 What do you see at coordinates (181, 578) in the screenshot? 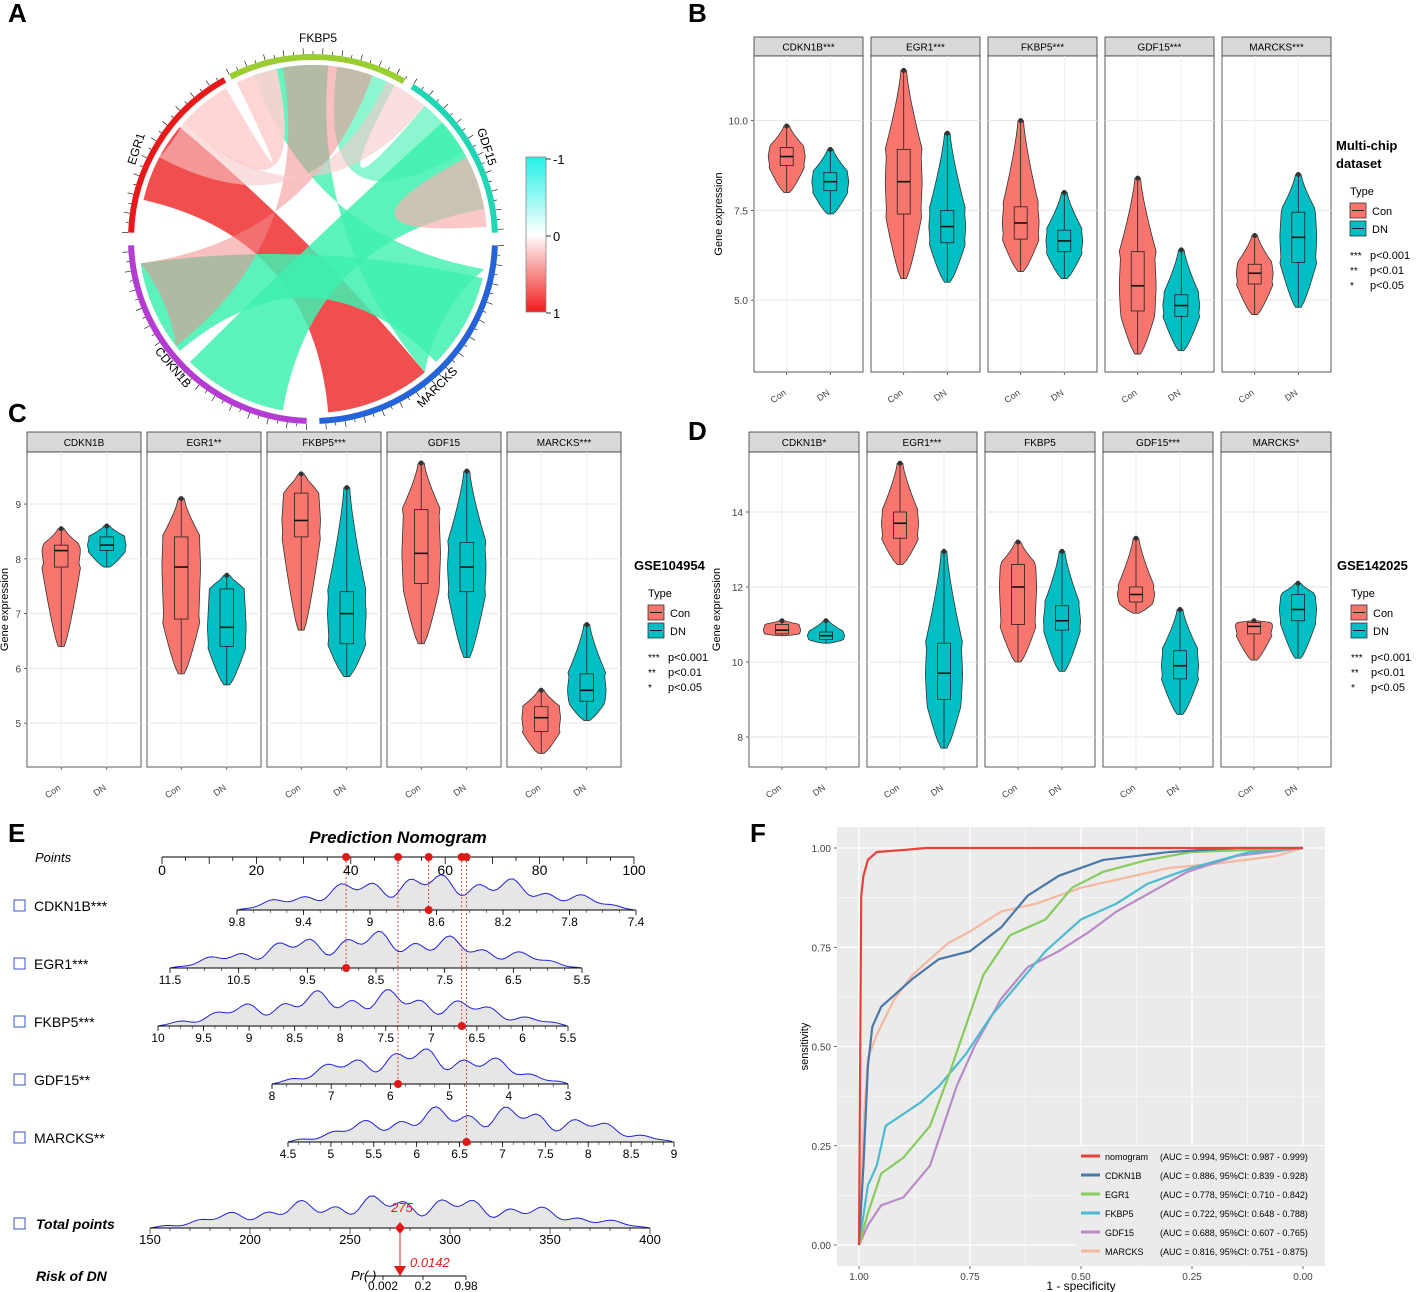
I see `box-con` at bounding box center [181, 578].